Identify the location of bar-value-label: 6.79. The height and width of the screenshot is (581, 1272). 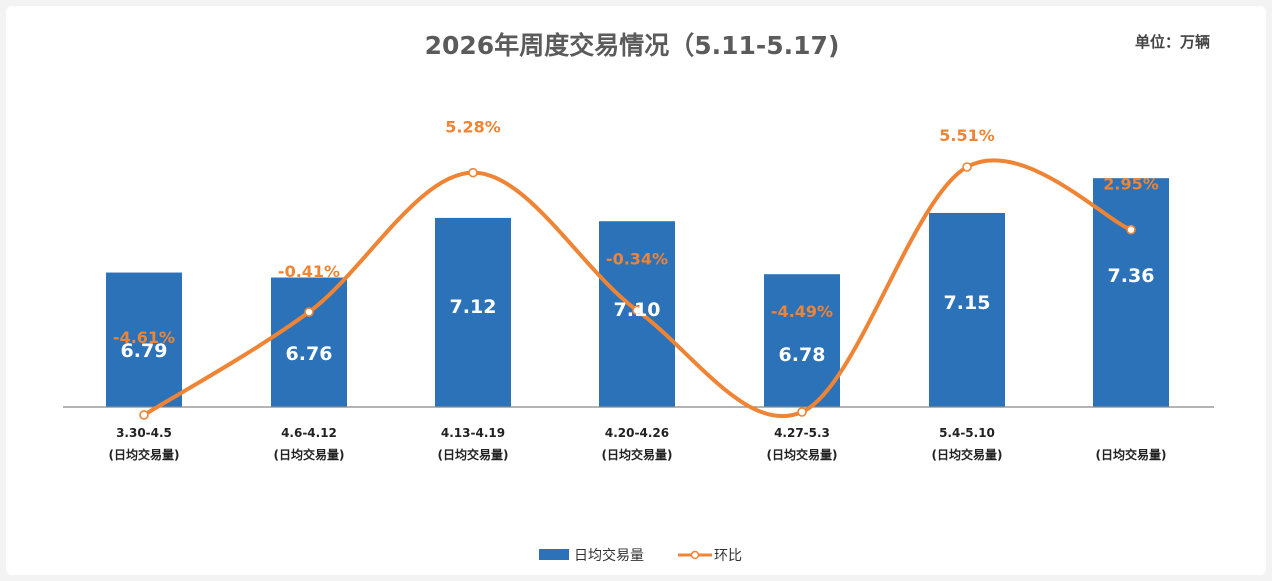
(144, 351).